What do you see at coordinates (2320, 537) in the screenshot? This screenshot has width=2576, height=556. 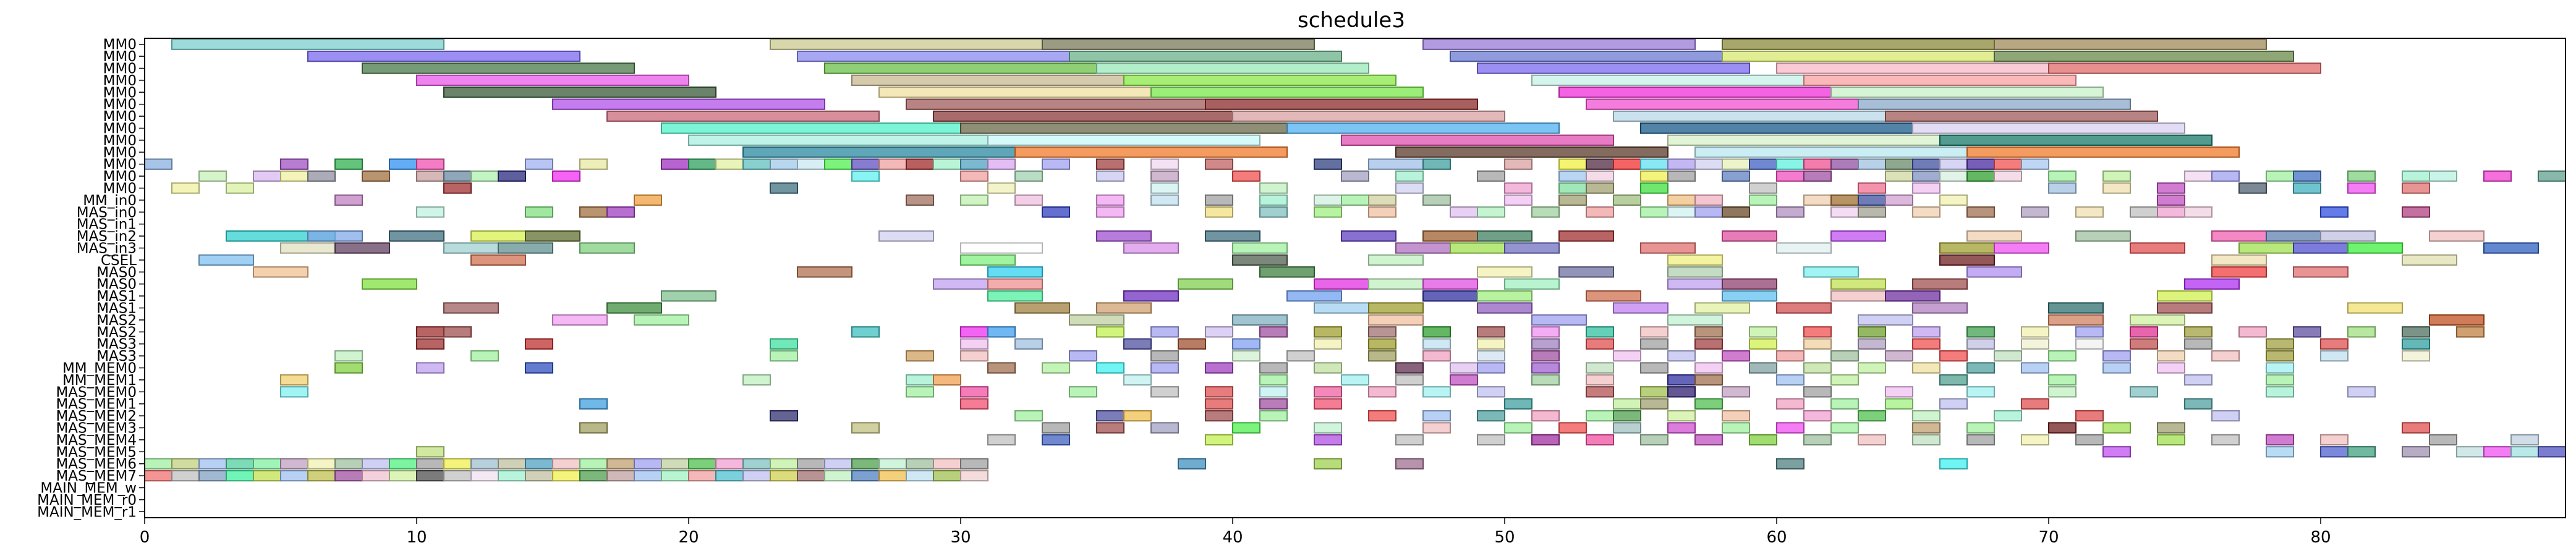 I see `x-tick-label: 80` at bounding box center [2320, 537].